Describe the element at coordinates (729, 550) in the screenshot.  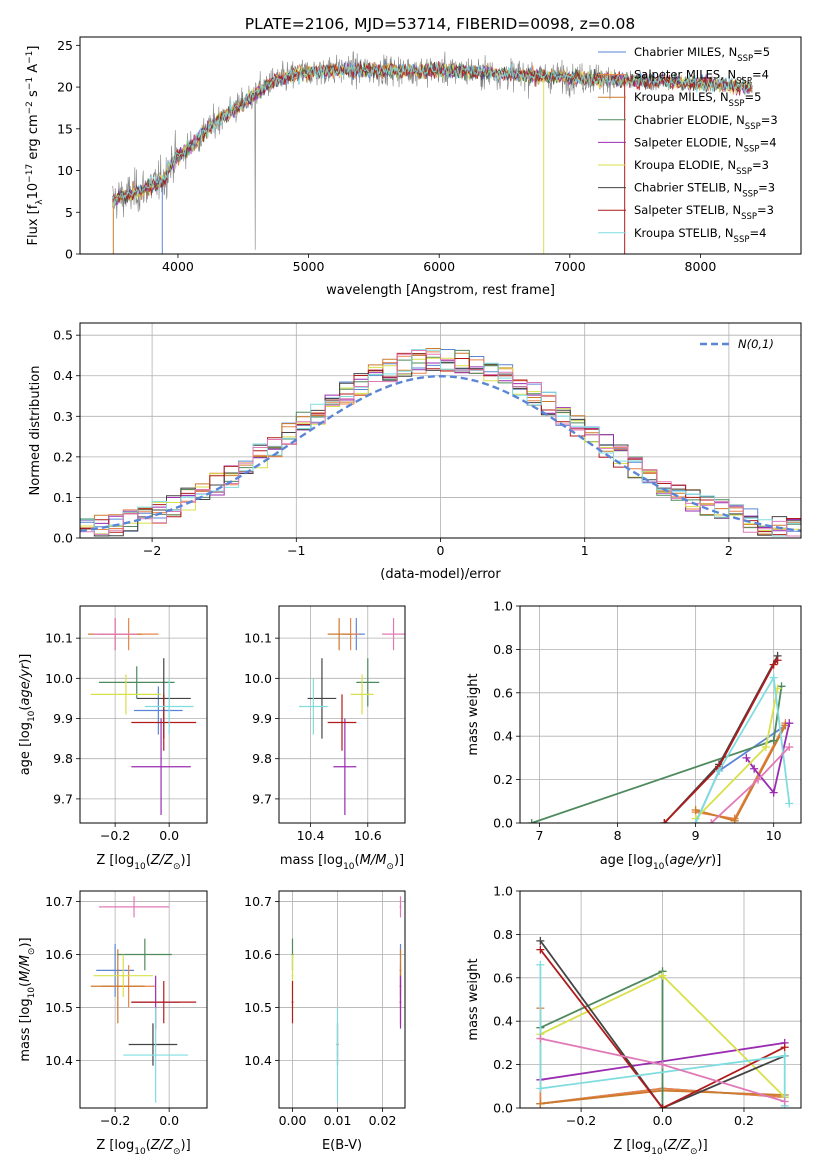
I see `x-tick-label: 2` at that location.